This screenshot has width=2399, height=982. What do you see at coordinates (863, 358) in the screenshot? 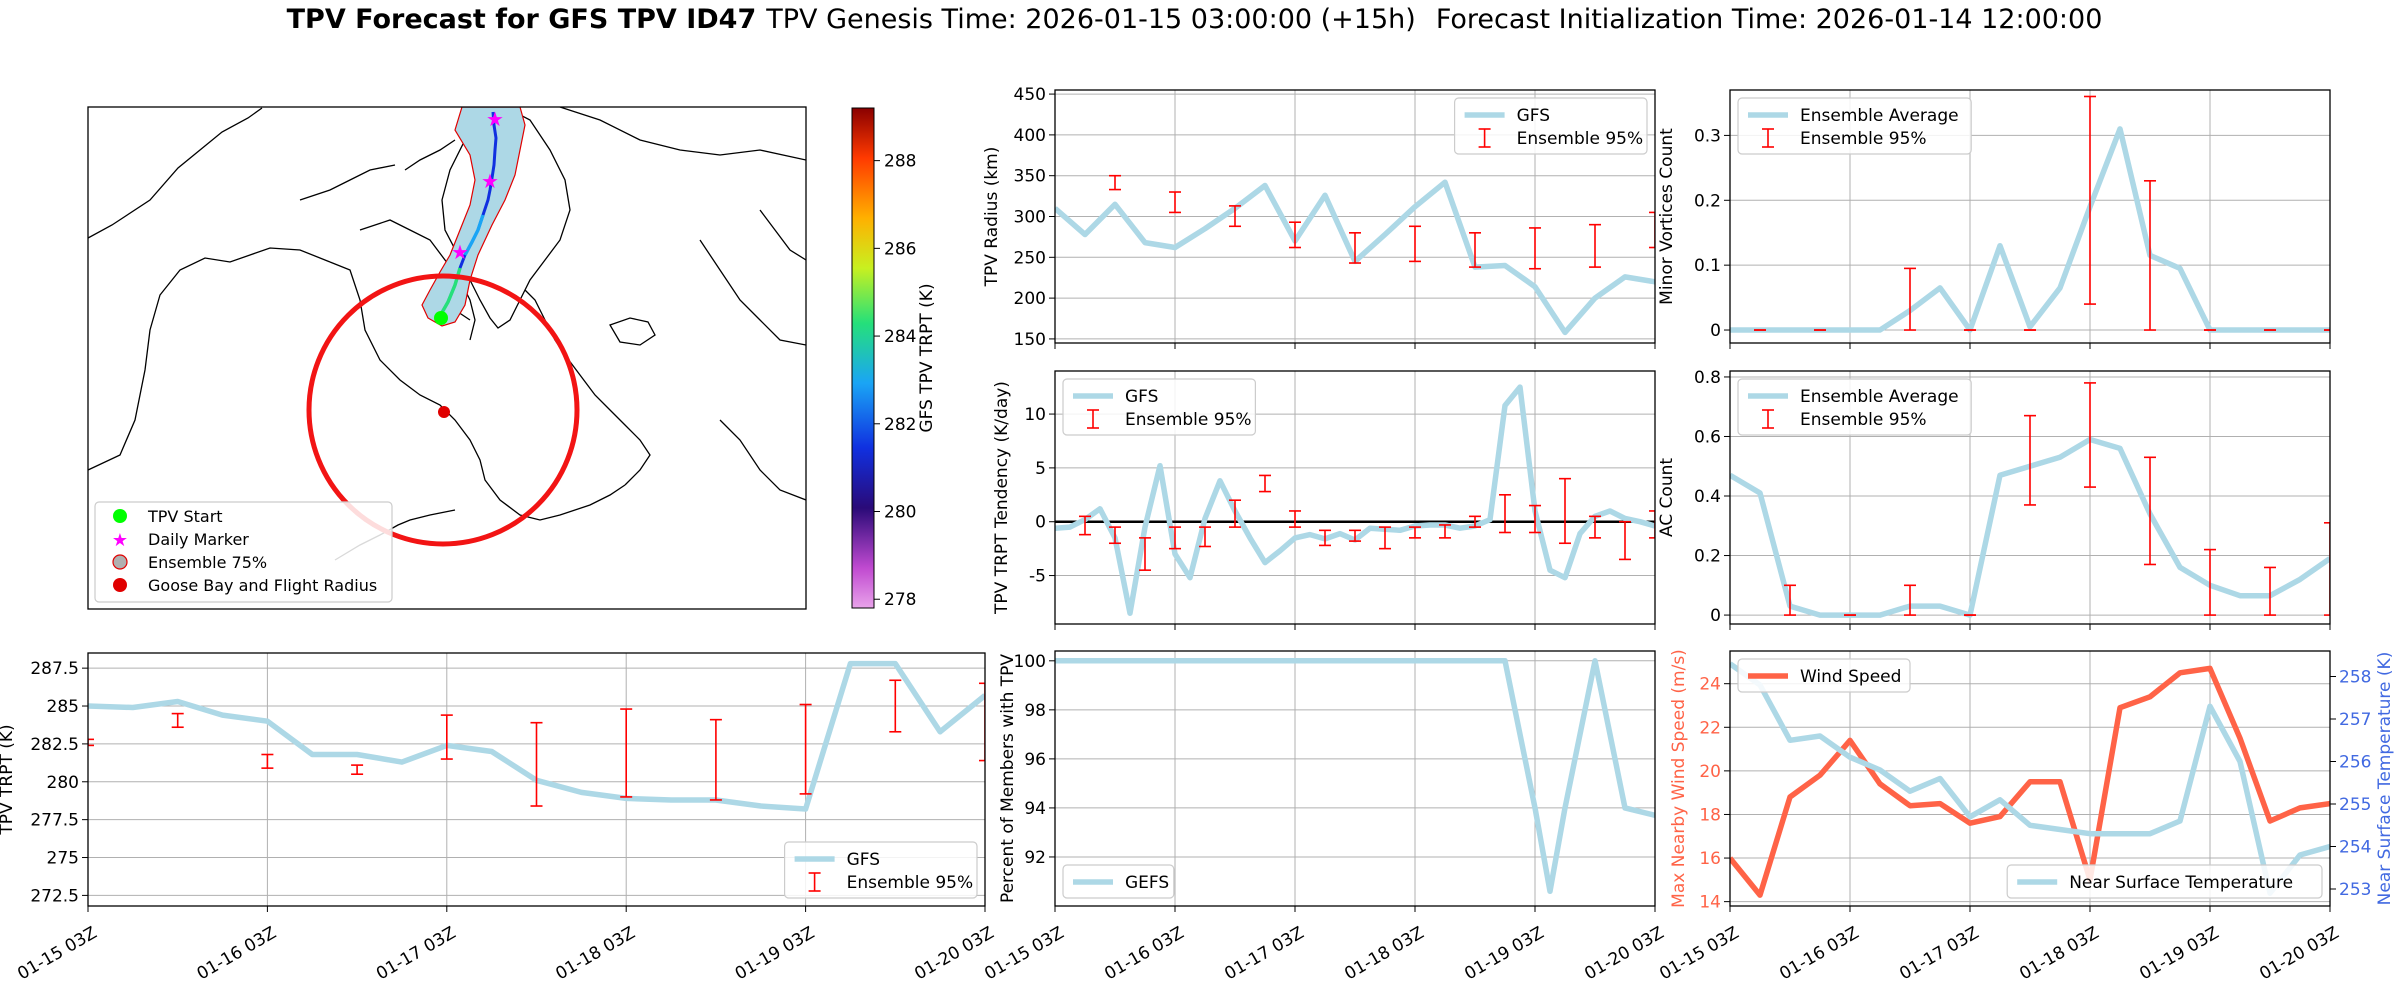
I see `colorbar-gradient` at bounding box center [863, 358].